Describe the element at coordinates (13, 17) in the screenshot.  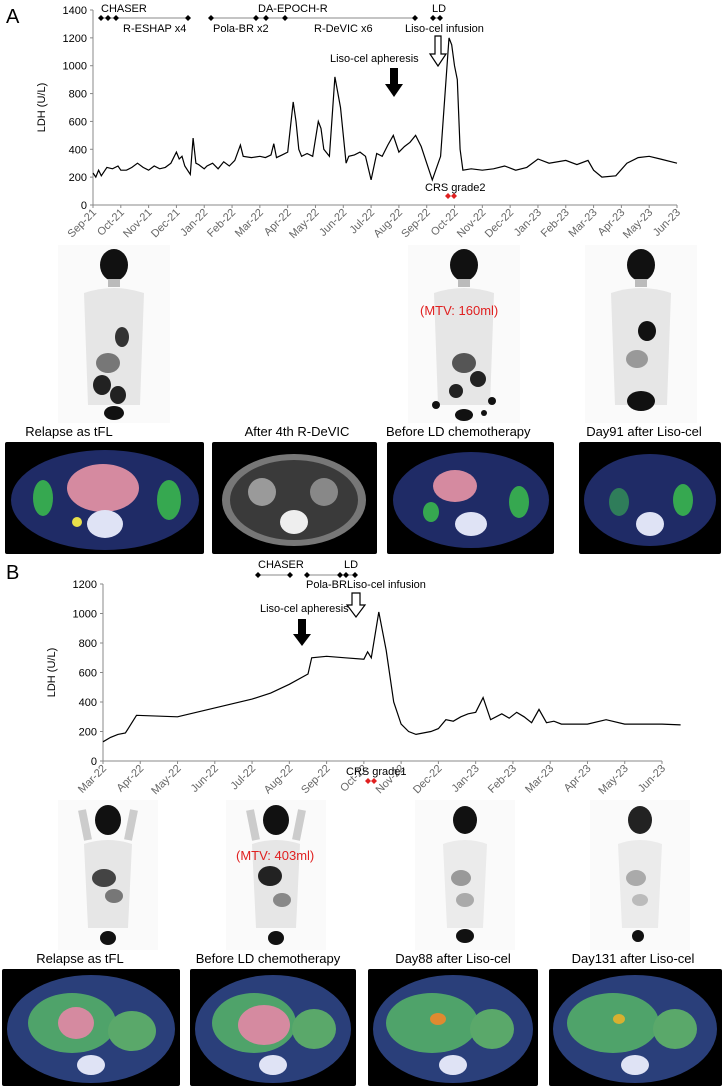
I see `panel-a-label: A` at that location.